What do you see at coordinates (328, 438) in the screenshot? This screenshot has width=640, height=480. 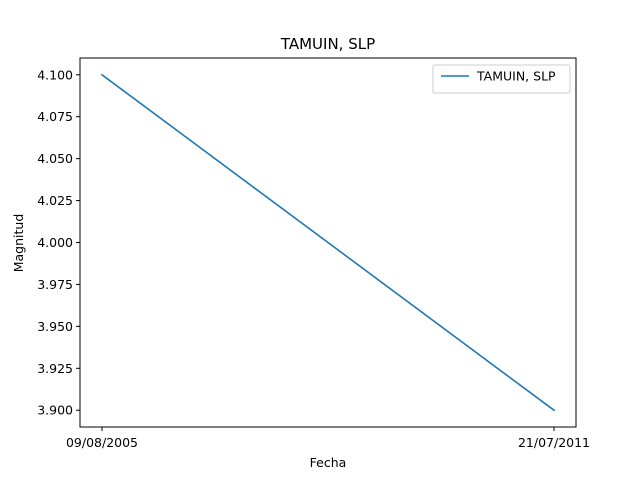 I see `x-axis-ticks: 09/08/2005 21/07/2011` at bounding box center [328, 438].